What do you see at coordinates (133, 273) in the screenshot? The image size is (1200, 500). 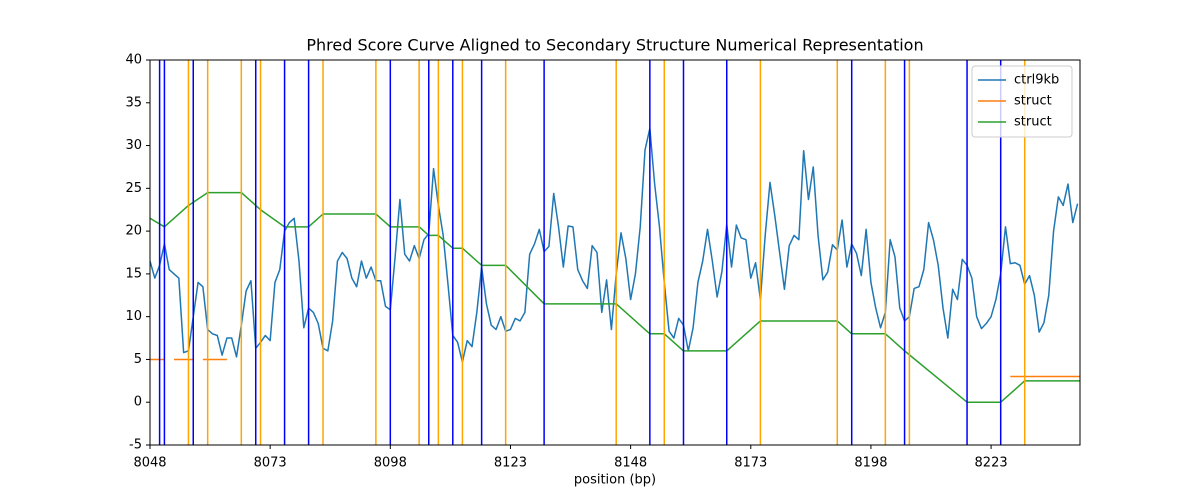 I see `y-tick-label: 15` at bounding box center [133, 273].